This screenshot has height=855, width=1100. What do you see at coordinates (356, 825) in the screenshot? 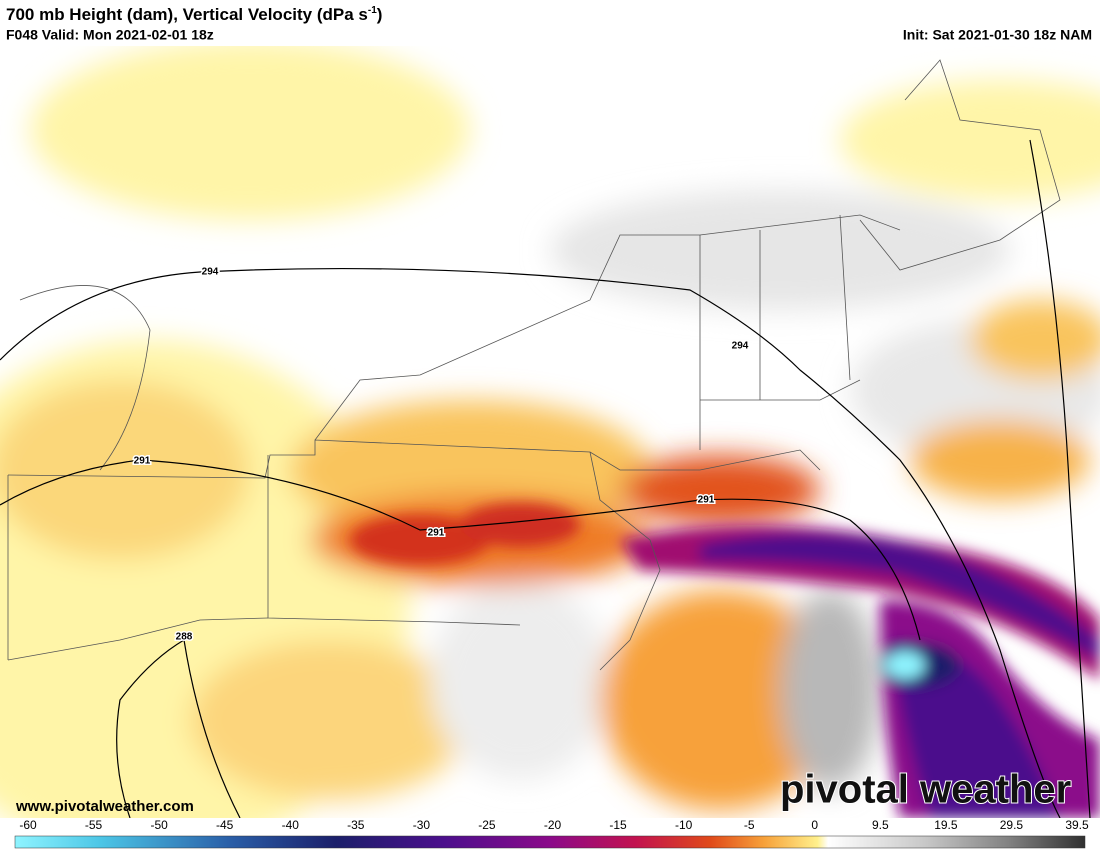
I see `colorbar-label: -35` at bounding box center [356, 825].